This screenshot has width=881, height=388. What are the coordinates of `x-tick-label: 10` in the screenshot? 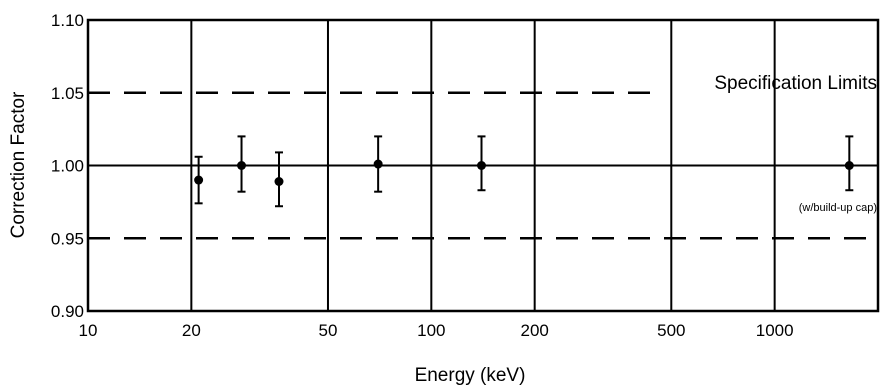 It's located at (88, 330).